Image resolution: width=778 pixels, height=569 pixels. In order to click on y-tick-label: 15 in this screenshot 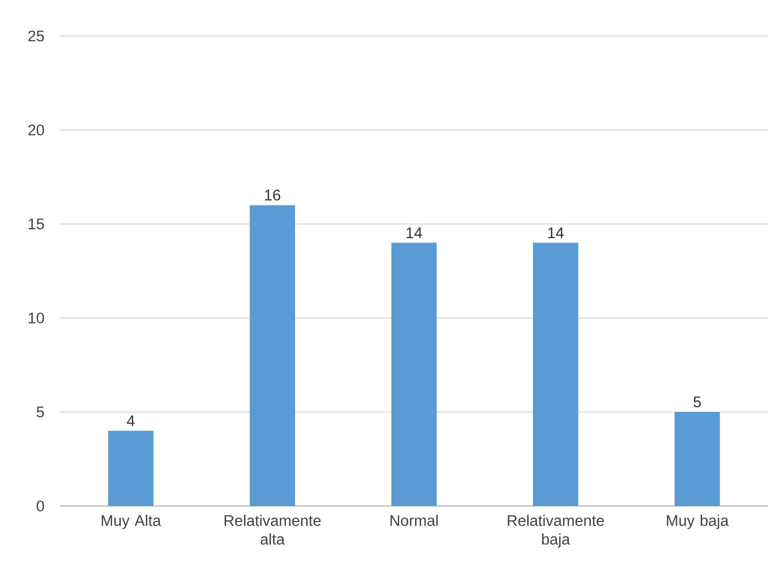, I will do `click(36, 224)`.